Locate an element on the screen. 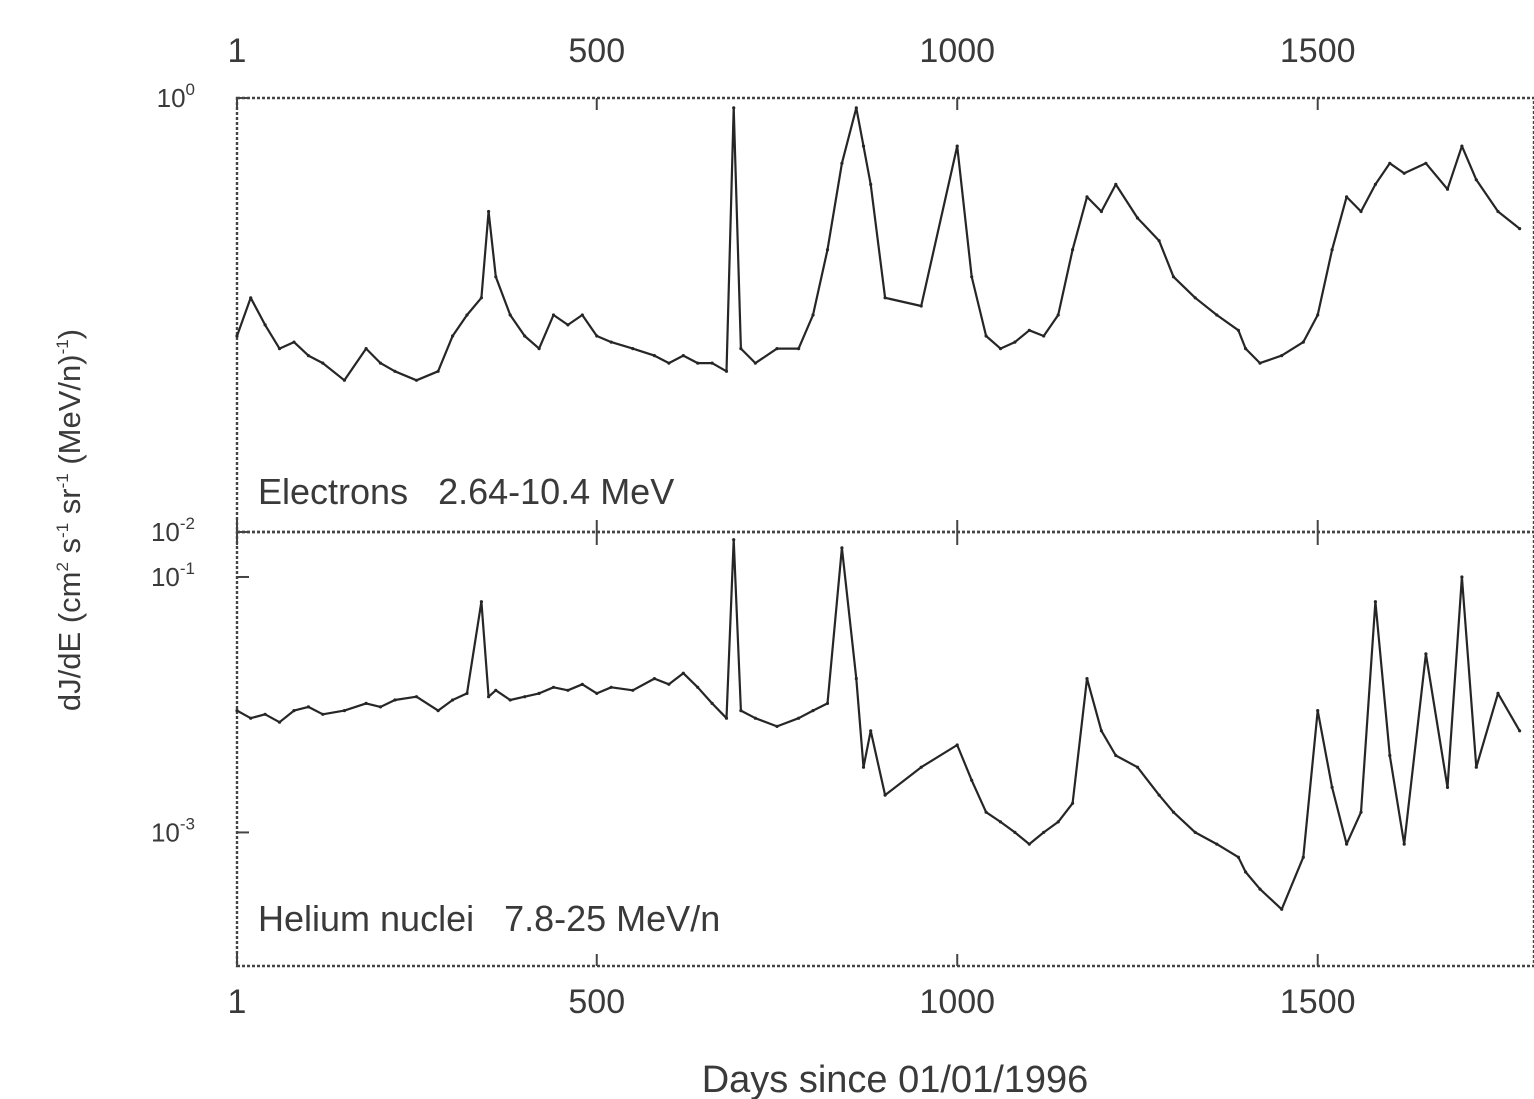  helium-y-tick-labels: 10-1 10-3 is located at coordinates (200, 703).